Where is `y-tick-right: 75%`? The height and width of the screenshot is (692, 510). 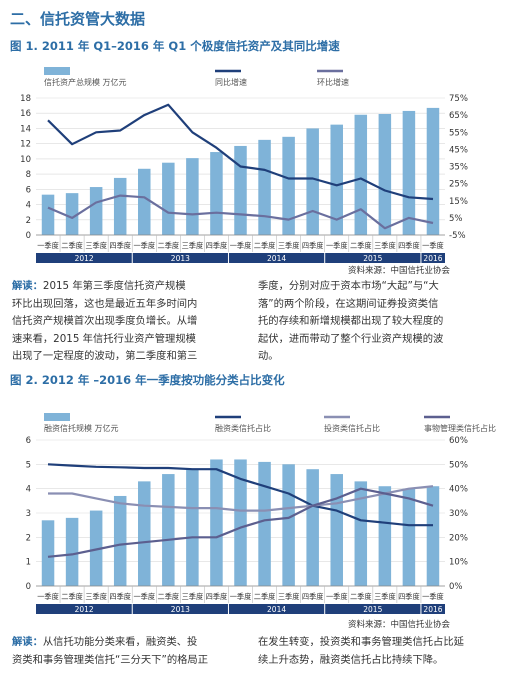
y-tick-right: 75% is located at coordinates (458, 99).